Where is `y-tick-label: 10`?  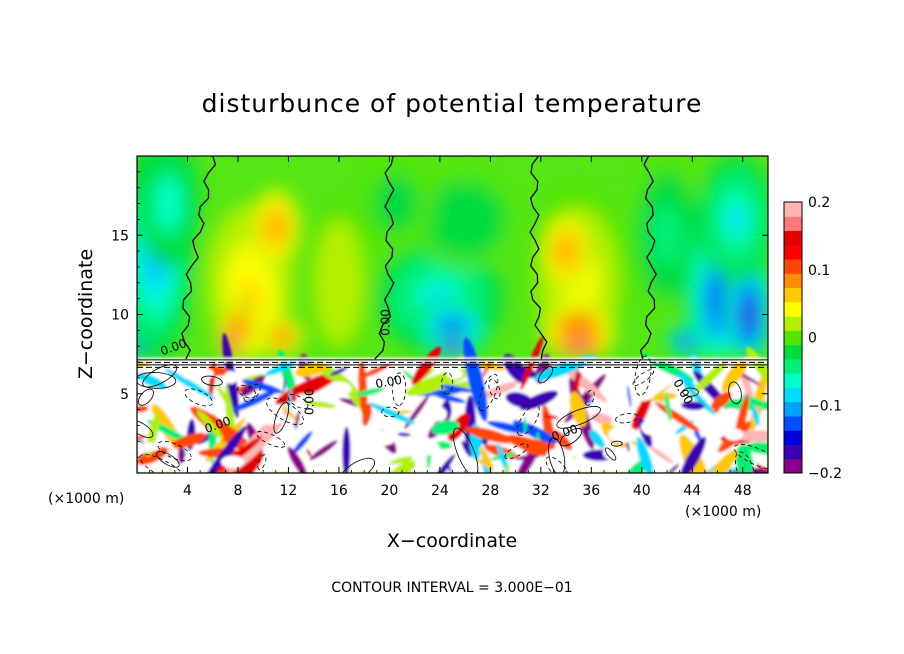
y-tick-label: 10 is located at coordinates (120, 316).